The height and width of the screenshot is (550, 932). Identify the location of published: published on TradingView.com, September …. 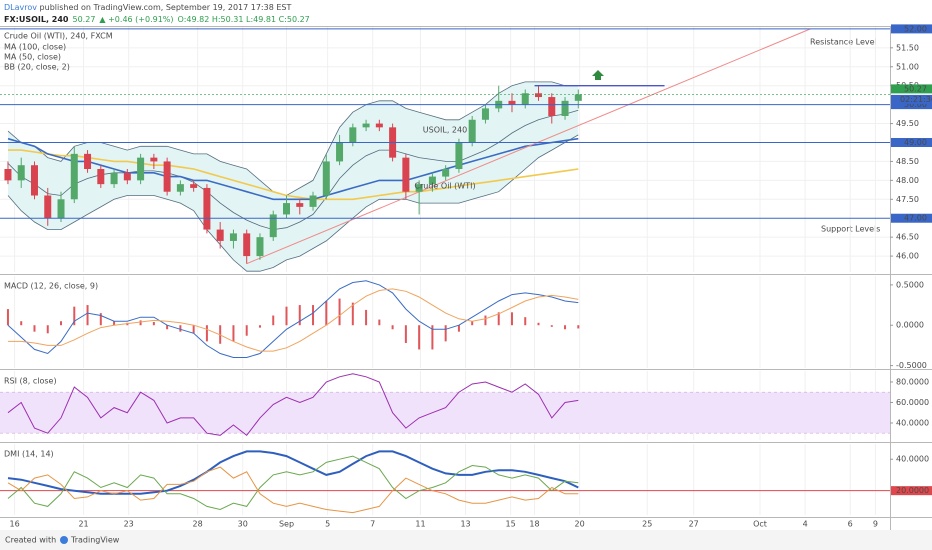
(164, 7).